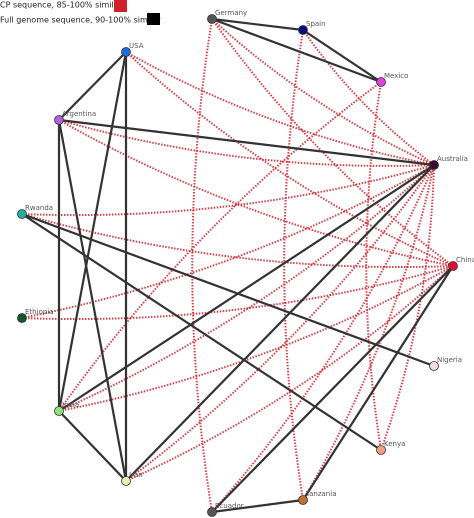  Describe the element at coordinates (229, 506) in the screenshot. I see `node-label: Ecuador` at that location.